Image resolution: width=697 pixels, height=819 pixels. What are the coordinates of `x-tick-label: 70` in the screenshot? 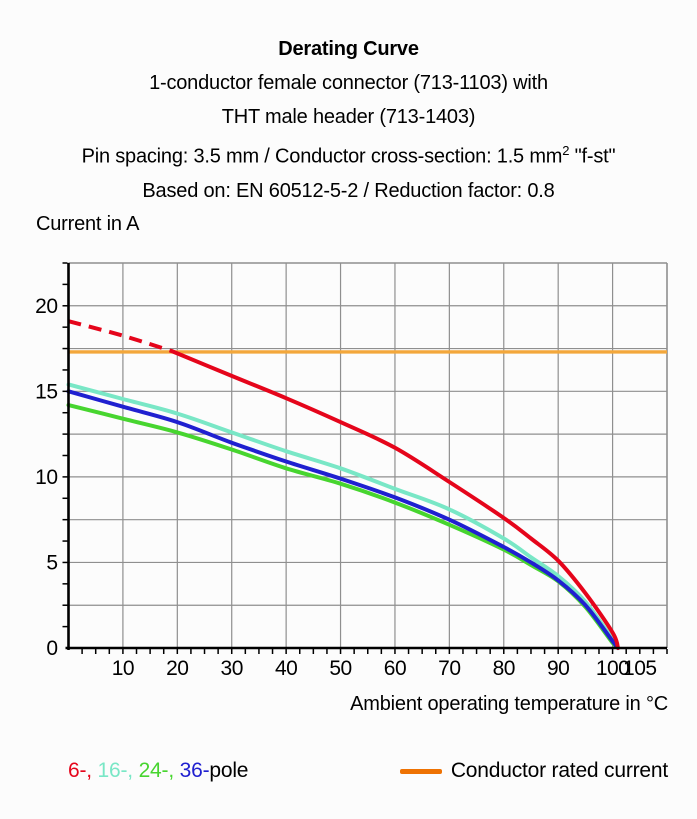 It's located at (449, 668).